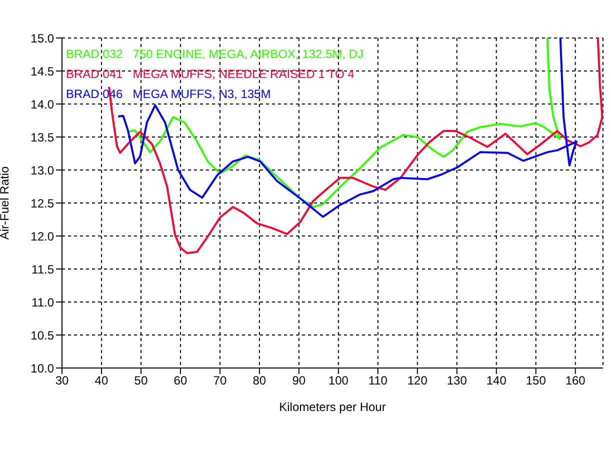  What do you see at coordinates (378, 381) in the screenshot?
I see `x-tick-label: 110` at bounding box center [378, 381].